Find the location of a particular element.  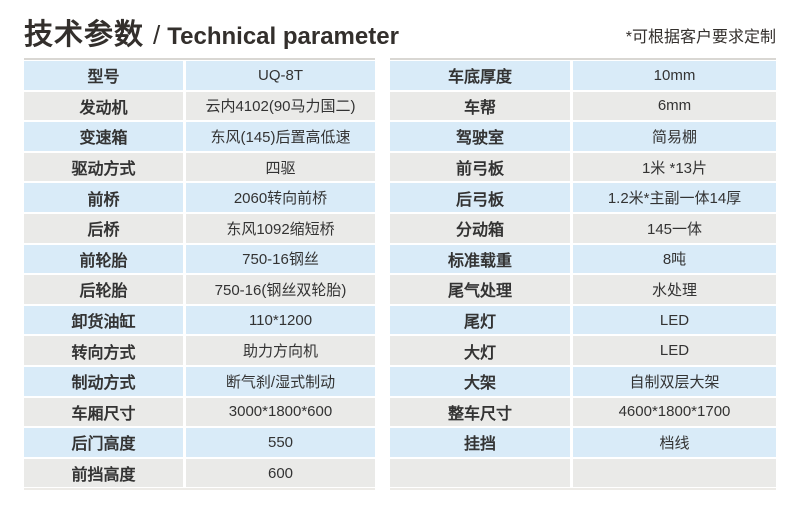

table-row: 后桥 东风1092缩短桥 is located at coordinates (199, 228).